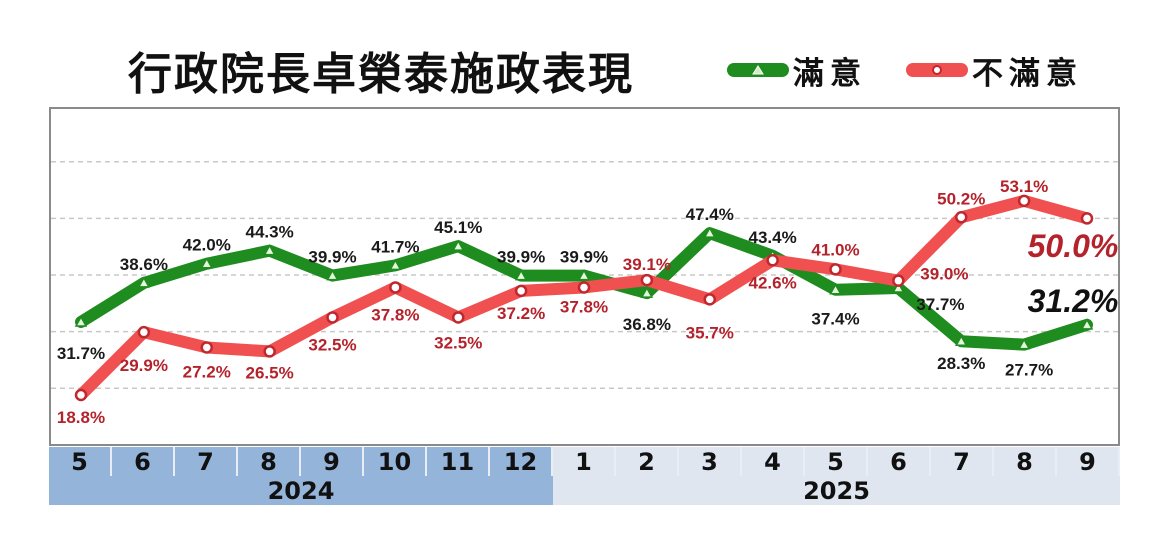  I want to click on month-tick-label: 4, so click(773, 461).